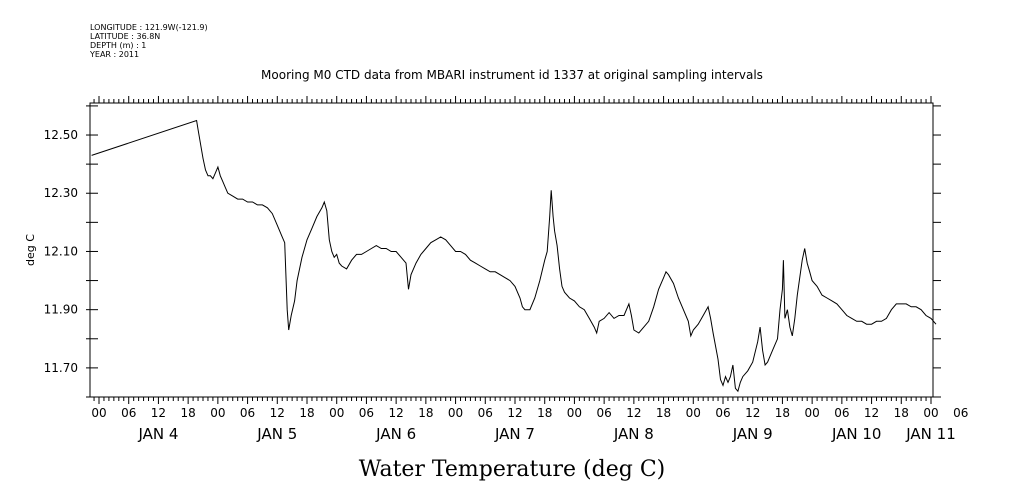 Image resolution: width=1009 pixels, height=504 pixels. What do you see at coordinates (61, 193) in the screenshot?
I see `y-tick-label: 12.30` at bounding box center [61, 193].